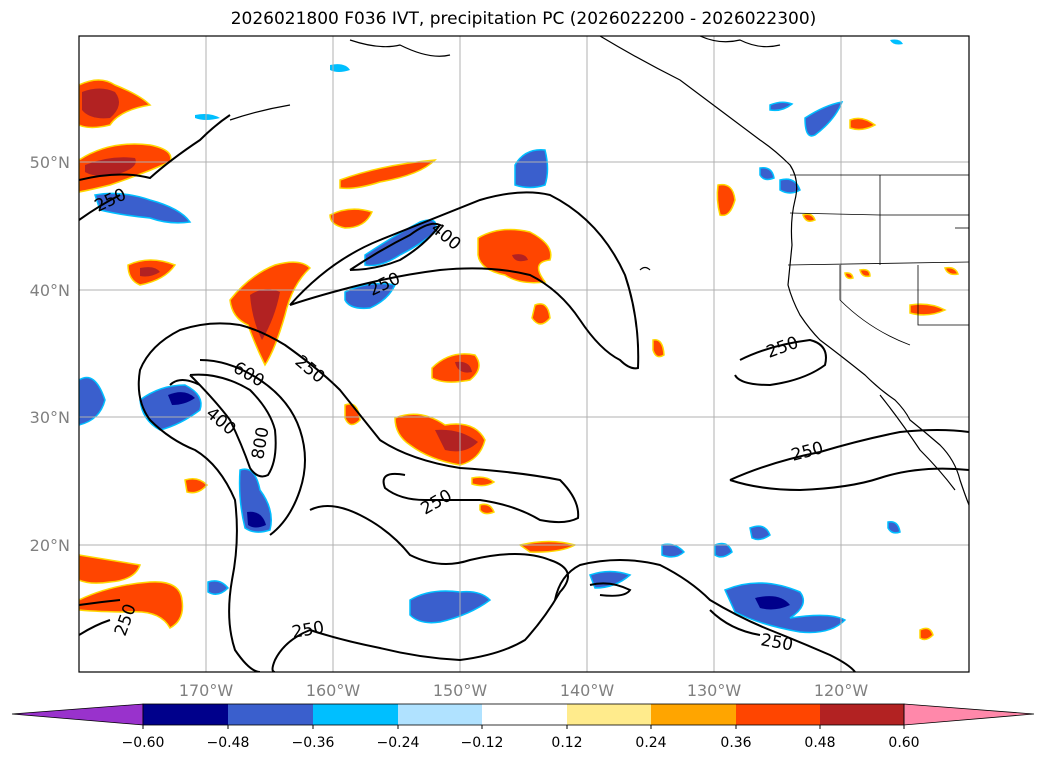  What do you see at coordinates (77, 714) in the screenshot?
I see `colorbar-extend-low` at bounding box center [77, 714].